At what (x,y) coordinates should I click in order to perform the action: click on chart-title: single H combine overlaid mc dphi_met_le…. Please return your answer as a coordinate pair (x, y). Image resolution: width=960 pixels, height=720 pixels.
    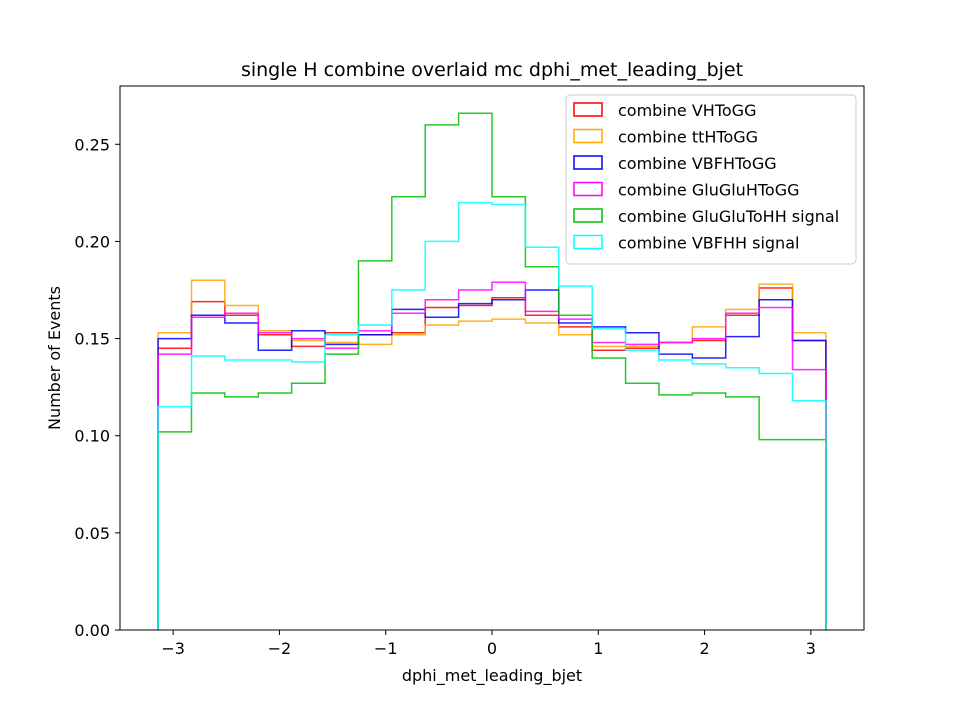
    Looking at the image, I should click on (492, 70).